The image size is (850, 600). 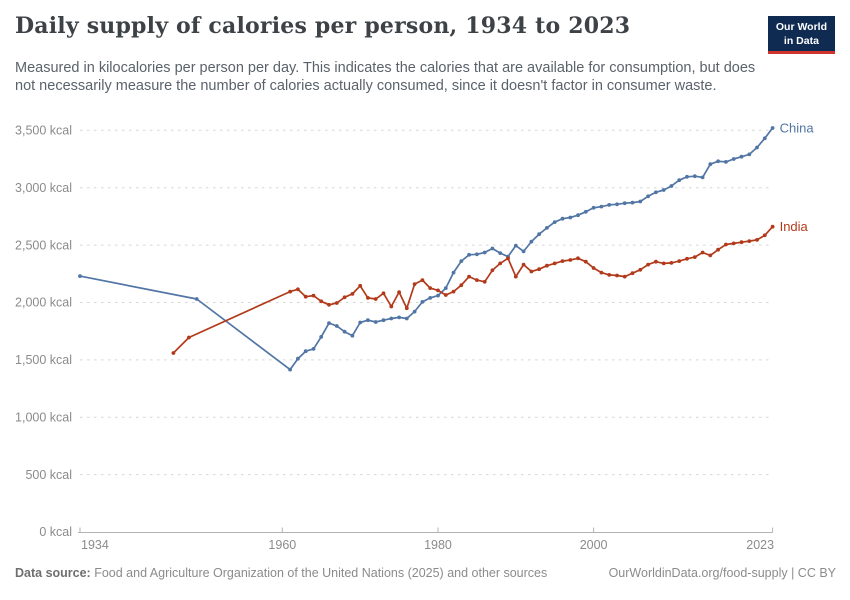 What do you see at coordinates (797, 128) in the screenshot?
I see `series-label-china: China` at bounding box center [797, 128].